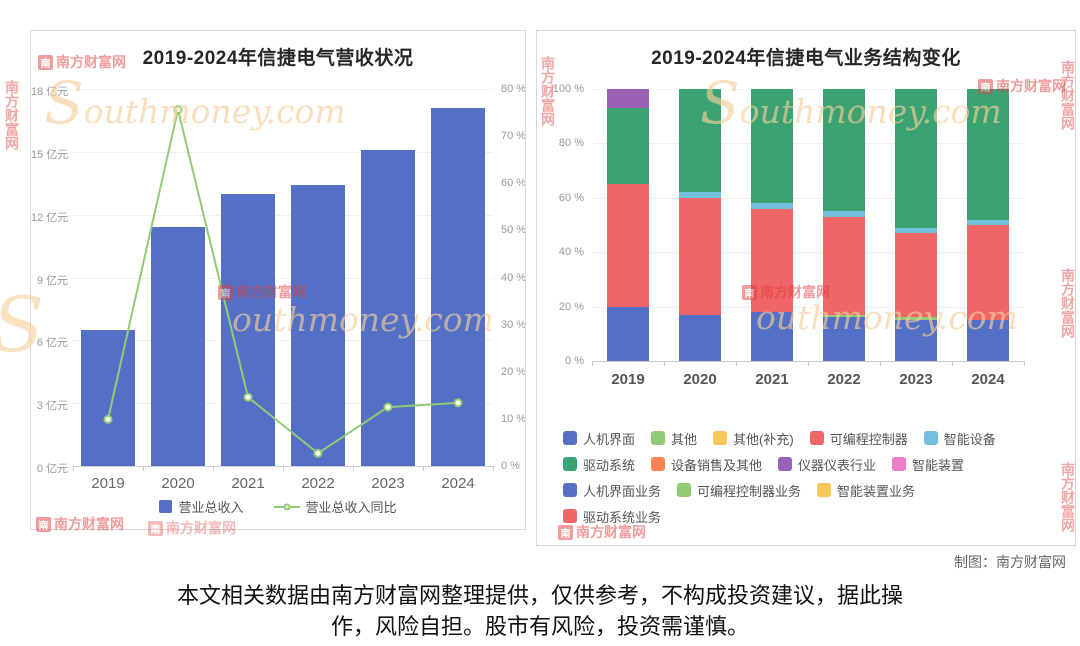 This screenshot has height=646, width=1080. Describe the element at coordinates (513, 183) in the screenshot. I see `y-axis-right-tick: 60 %` at that location.